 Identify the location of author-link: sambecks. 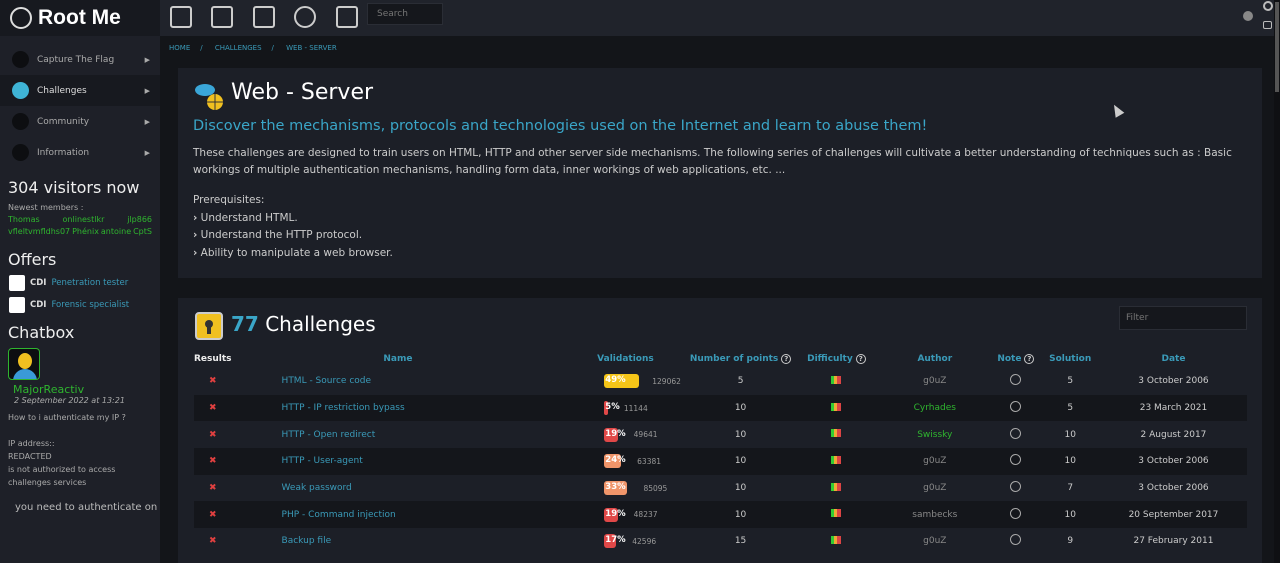
(935, 515).